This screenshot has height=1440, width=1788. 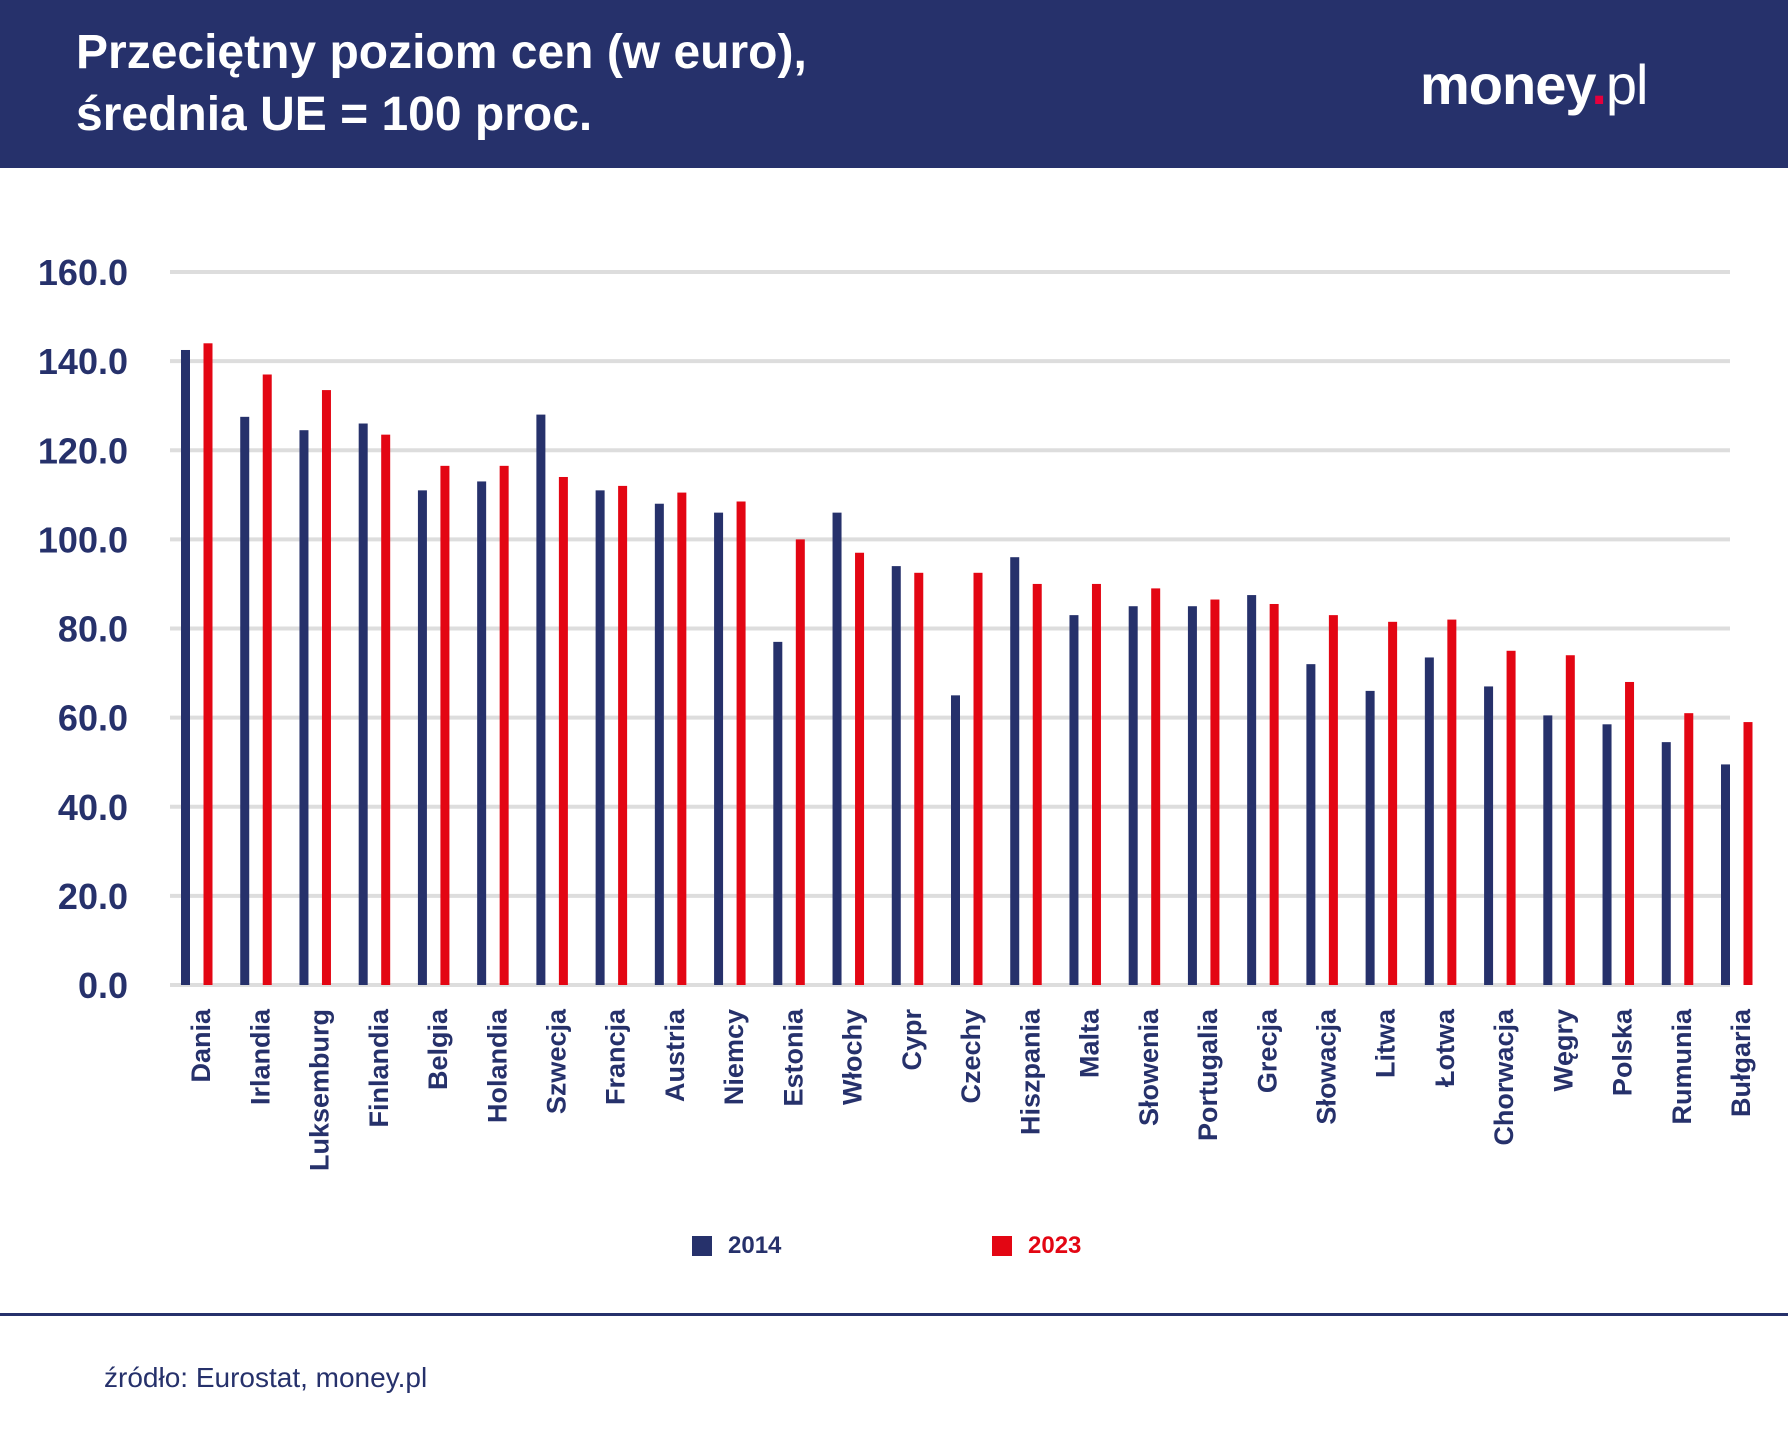 What do you see at coordinates (83, 361) in the screenshot?
I see `y-tick-label: 140.0` at bounding box center [83, 361].